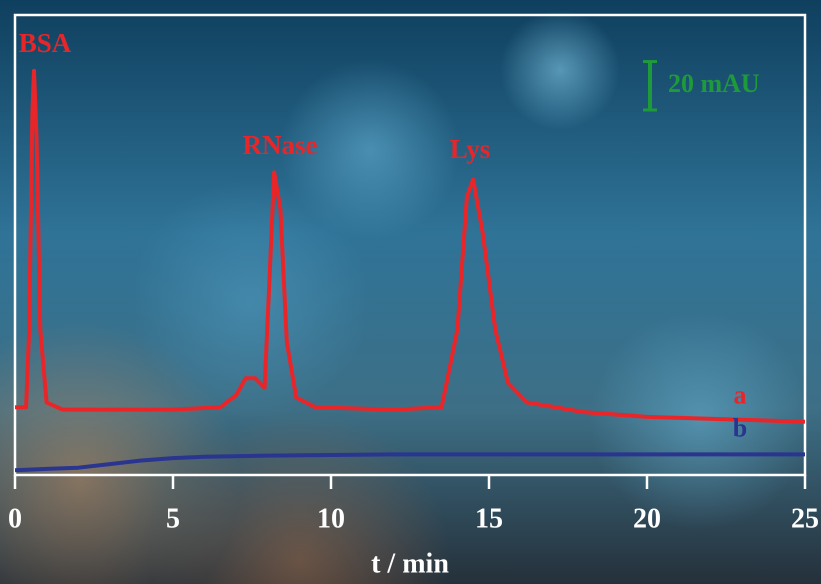 Image resolution: width=821 pixels, height=584 pixels. What do you see at coordinates (489, 518) in the screenshot?
I see `x-tick-label: 15` at bounding box center [489, 518].